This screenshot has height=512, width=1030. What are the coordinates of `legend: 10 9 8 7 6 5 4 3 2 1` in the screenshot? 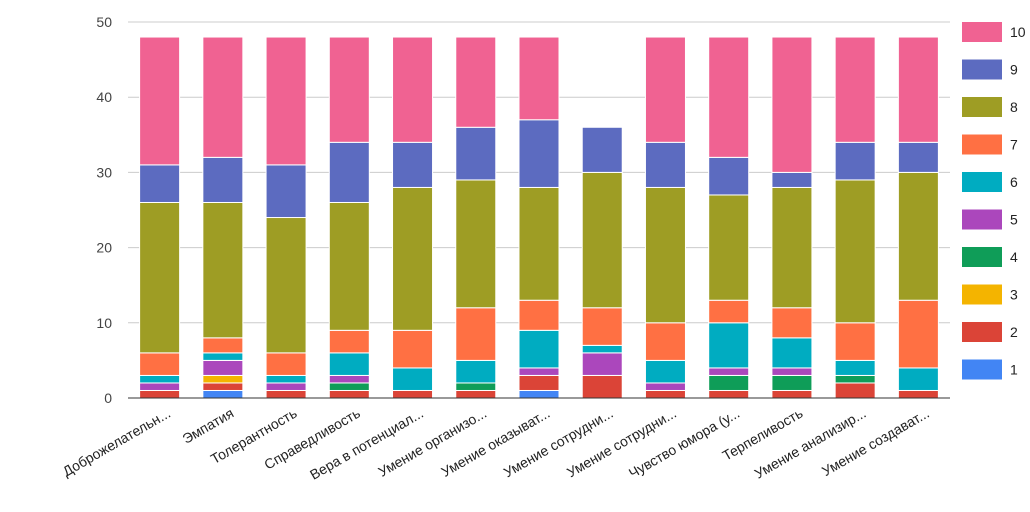 It's located at (994, 201).